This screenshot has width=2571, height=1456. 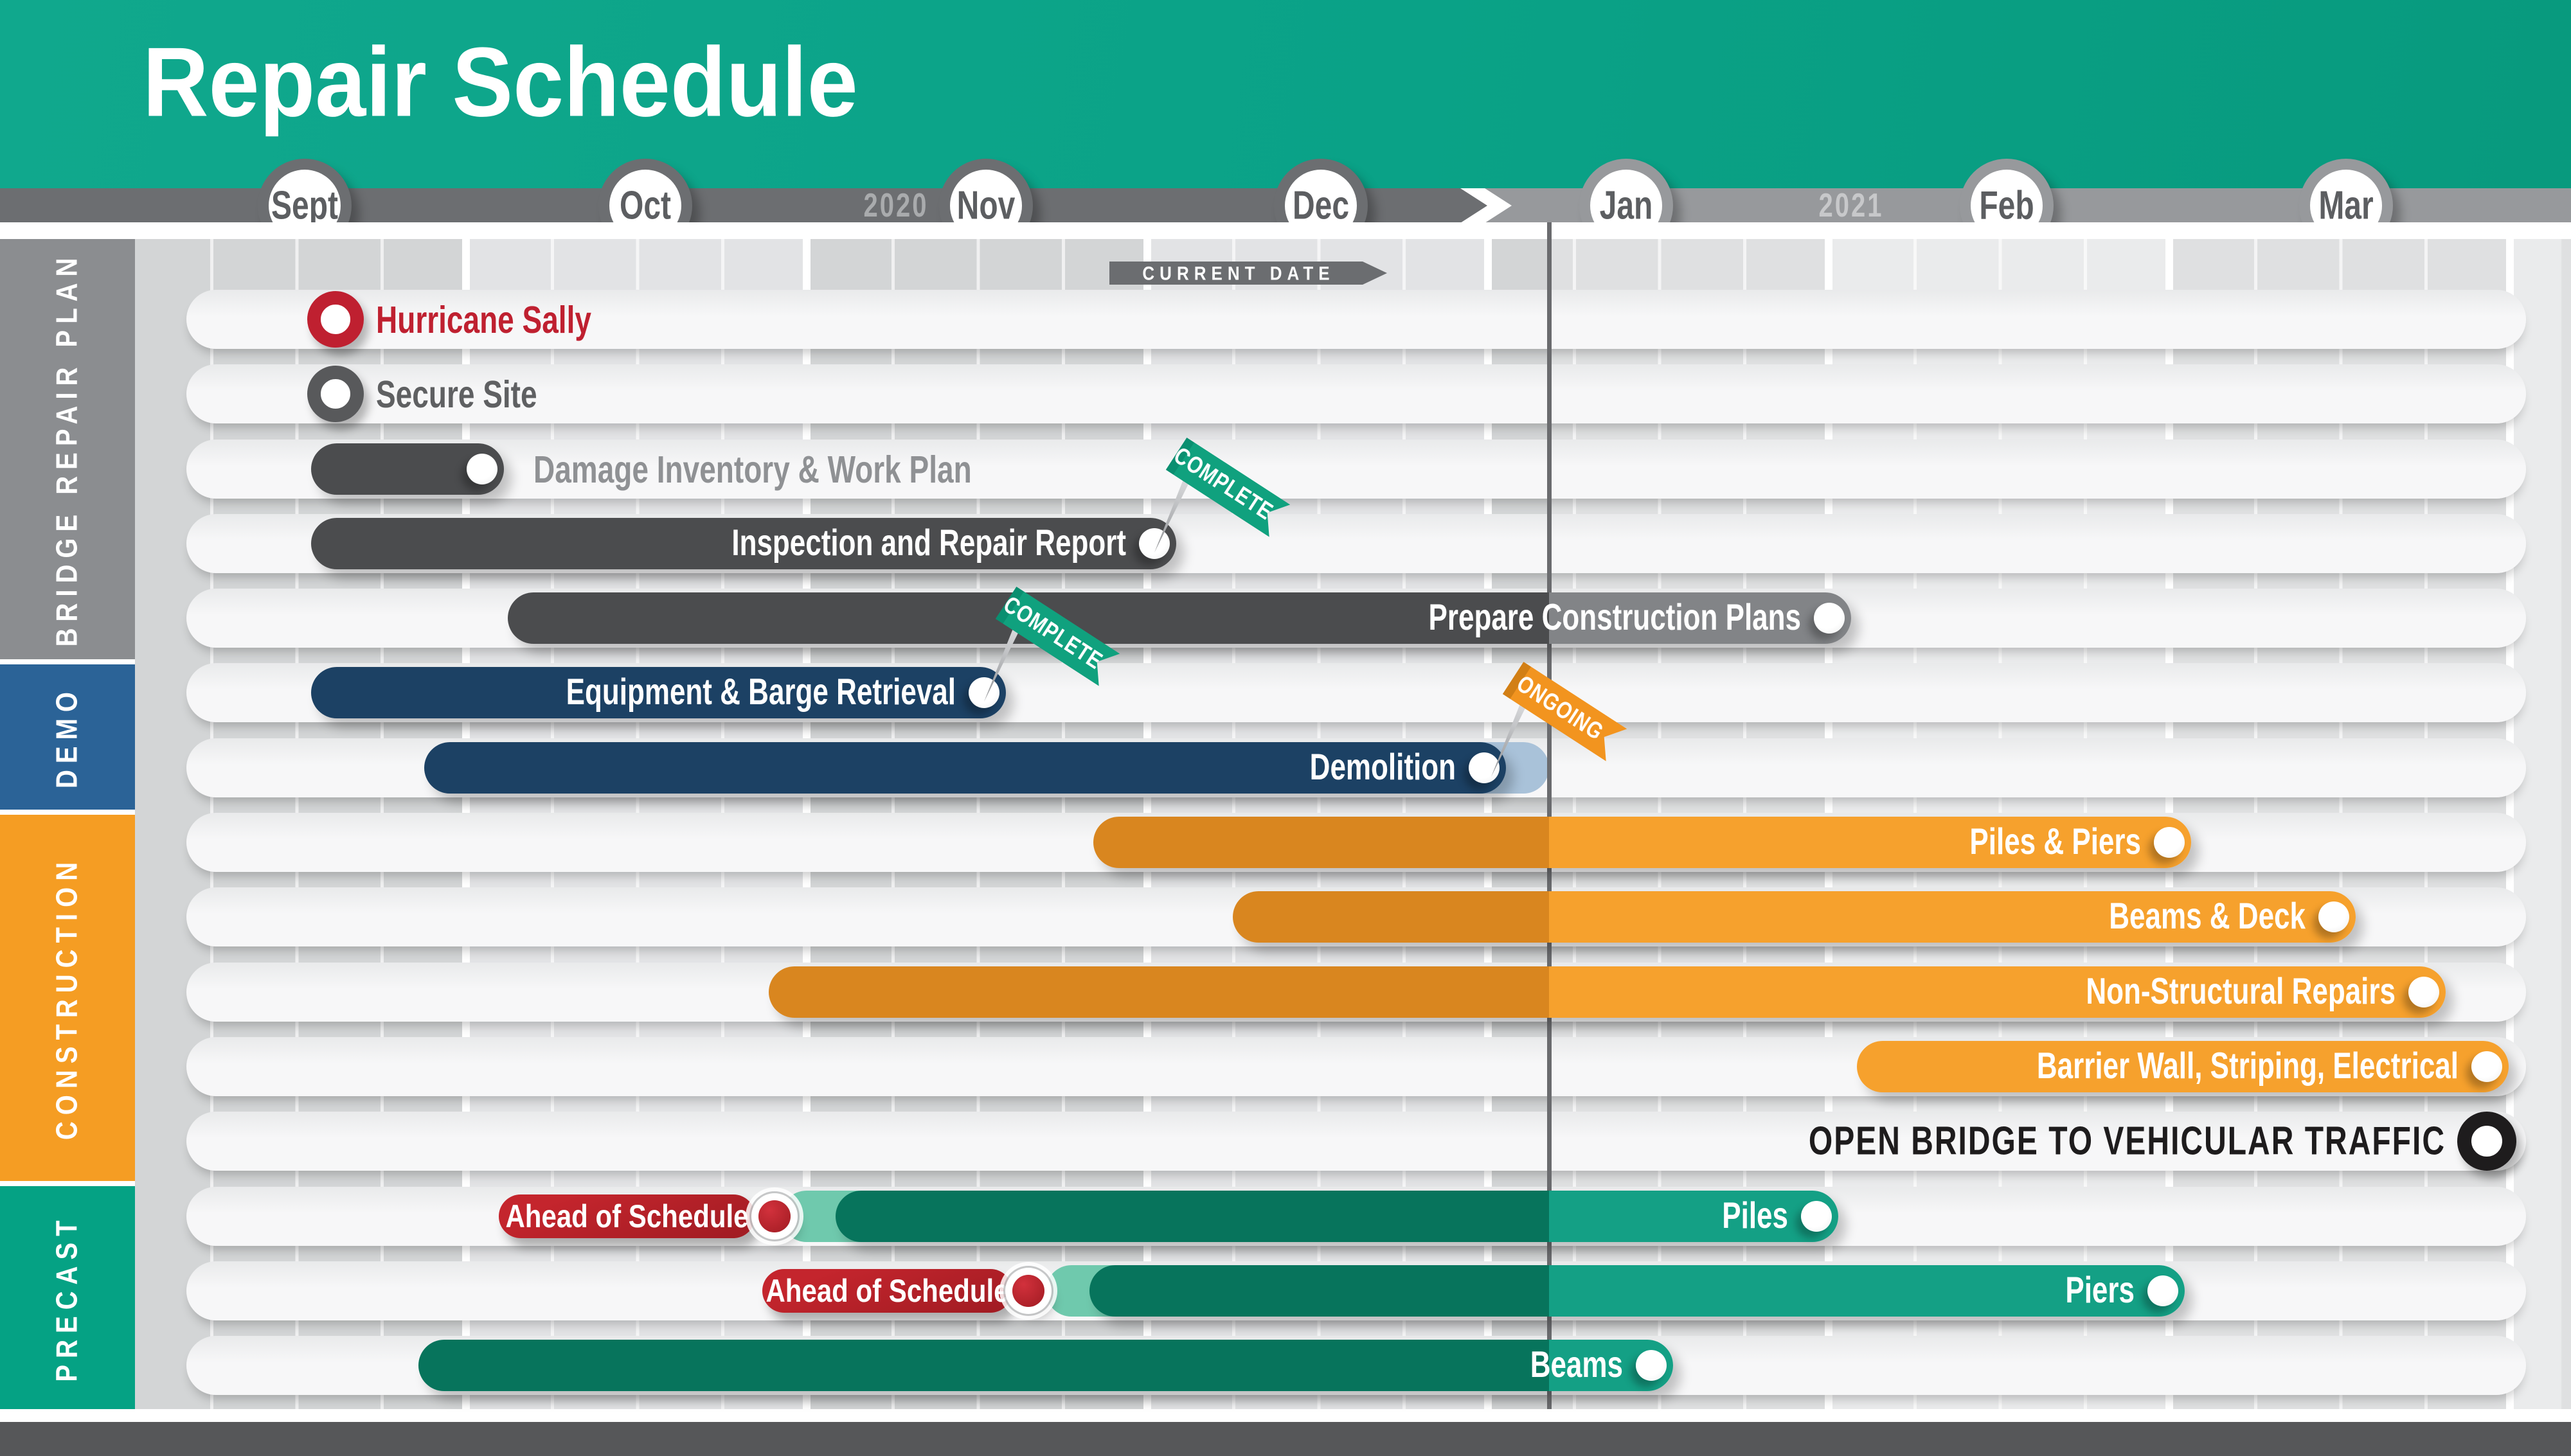 I want to click on bar-precast-beams, so click(x=1045, y=1365).